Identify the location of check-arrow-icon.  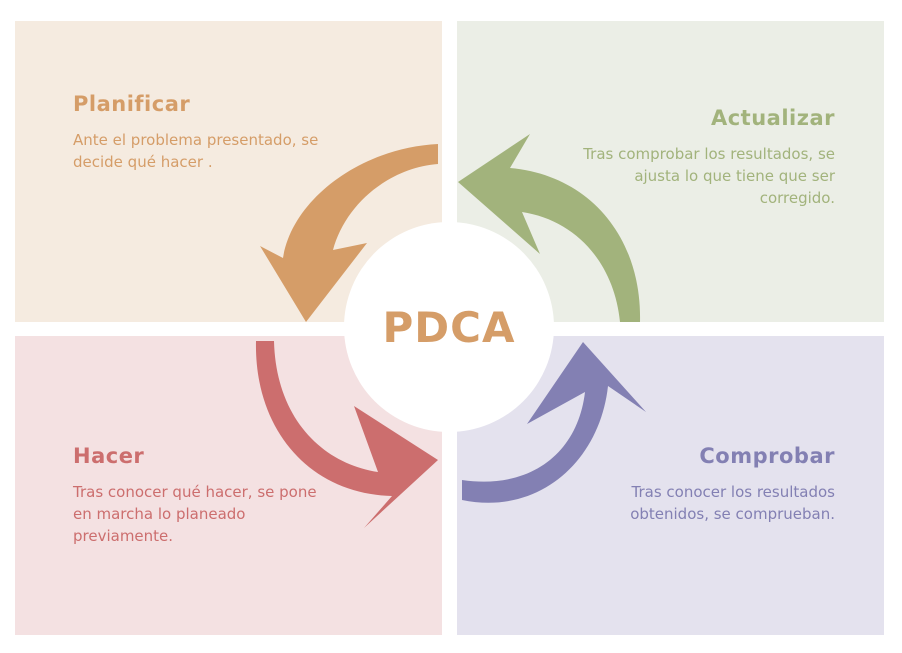
(554, 422).